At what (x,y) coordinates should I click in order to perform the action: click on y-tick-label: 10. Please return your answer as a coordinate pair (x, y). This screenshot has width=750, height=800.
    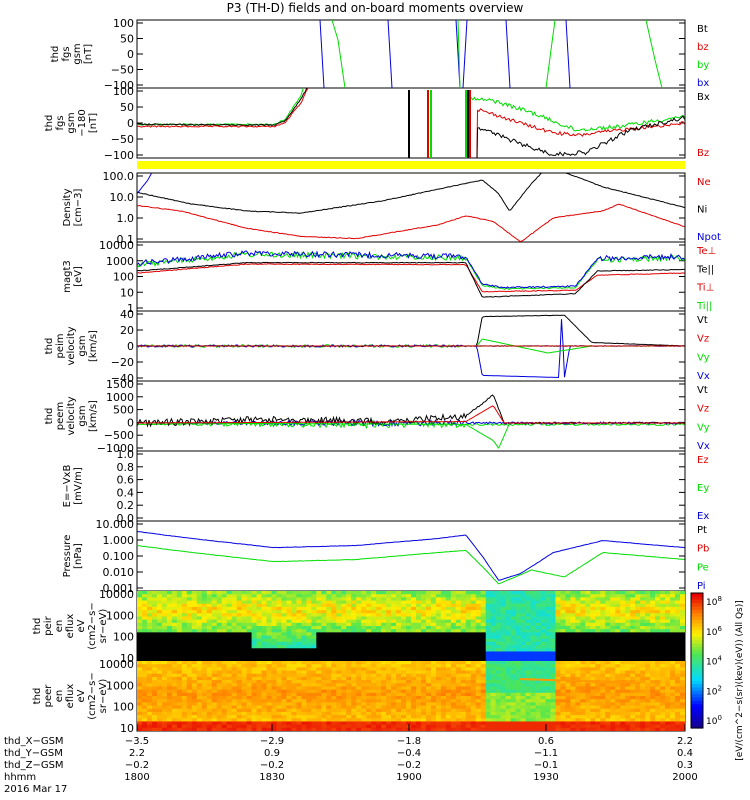
    Looking at the image, I should click on (127, 658).